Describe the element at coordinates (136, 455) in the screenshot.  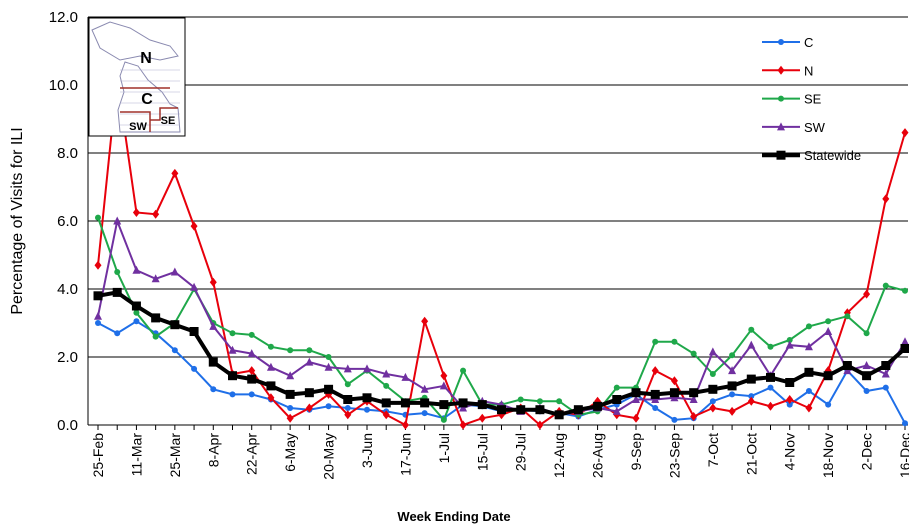
I see `x-tick-label: 11-Mar` at that location.